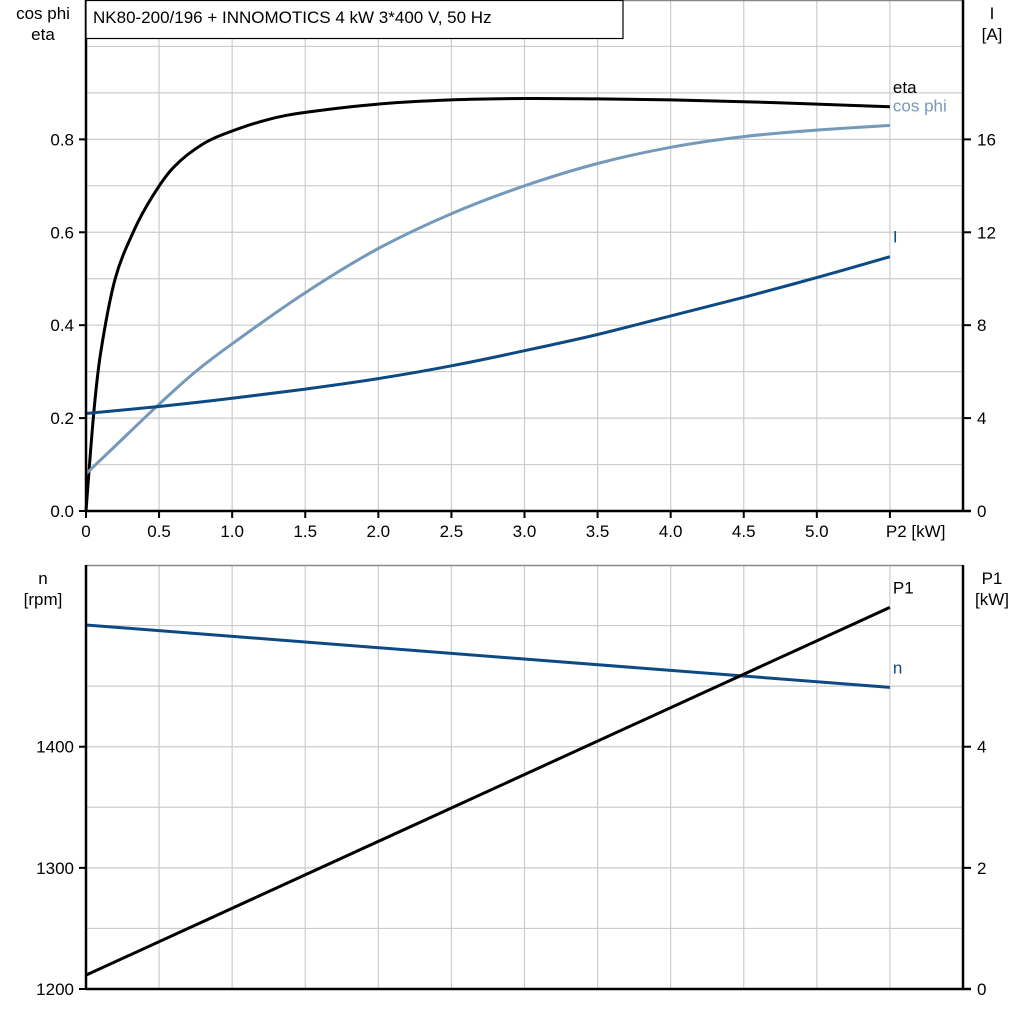 This screenshot has height=1024, width=1024. Describe the element at coordinates (305, 531) in the screenshot. I see `x-tick-label: 1.5` at that location.